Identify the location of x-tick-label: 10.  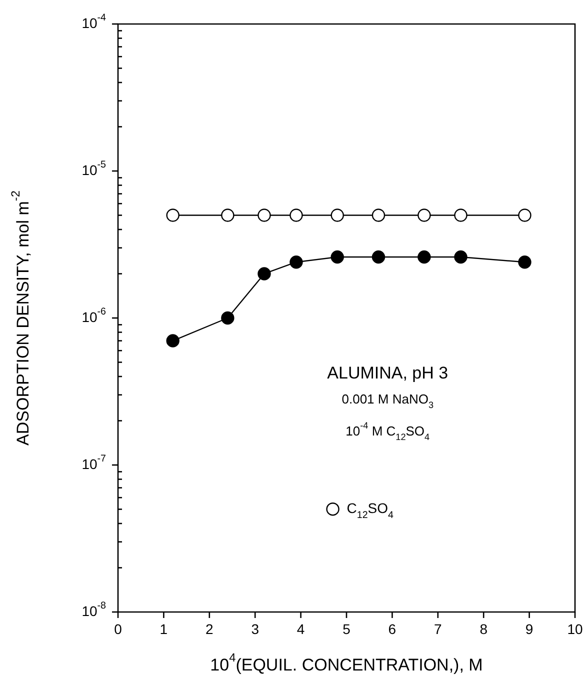
(575, 628).